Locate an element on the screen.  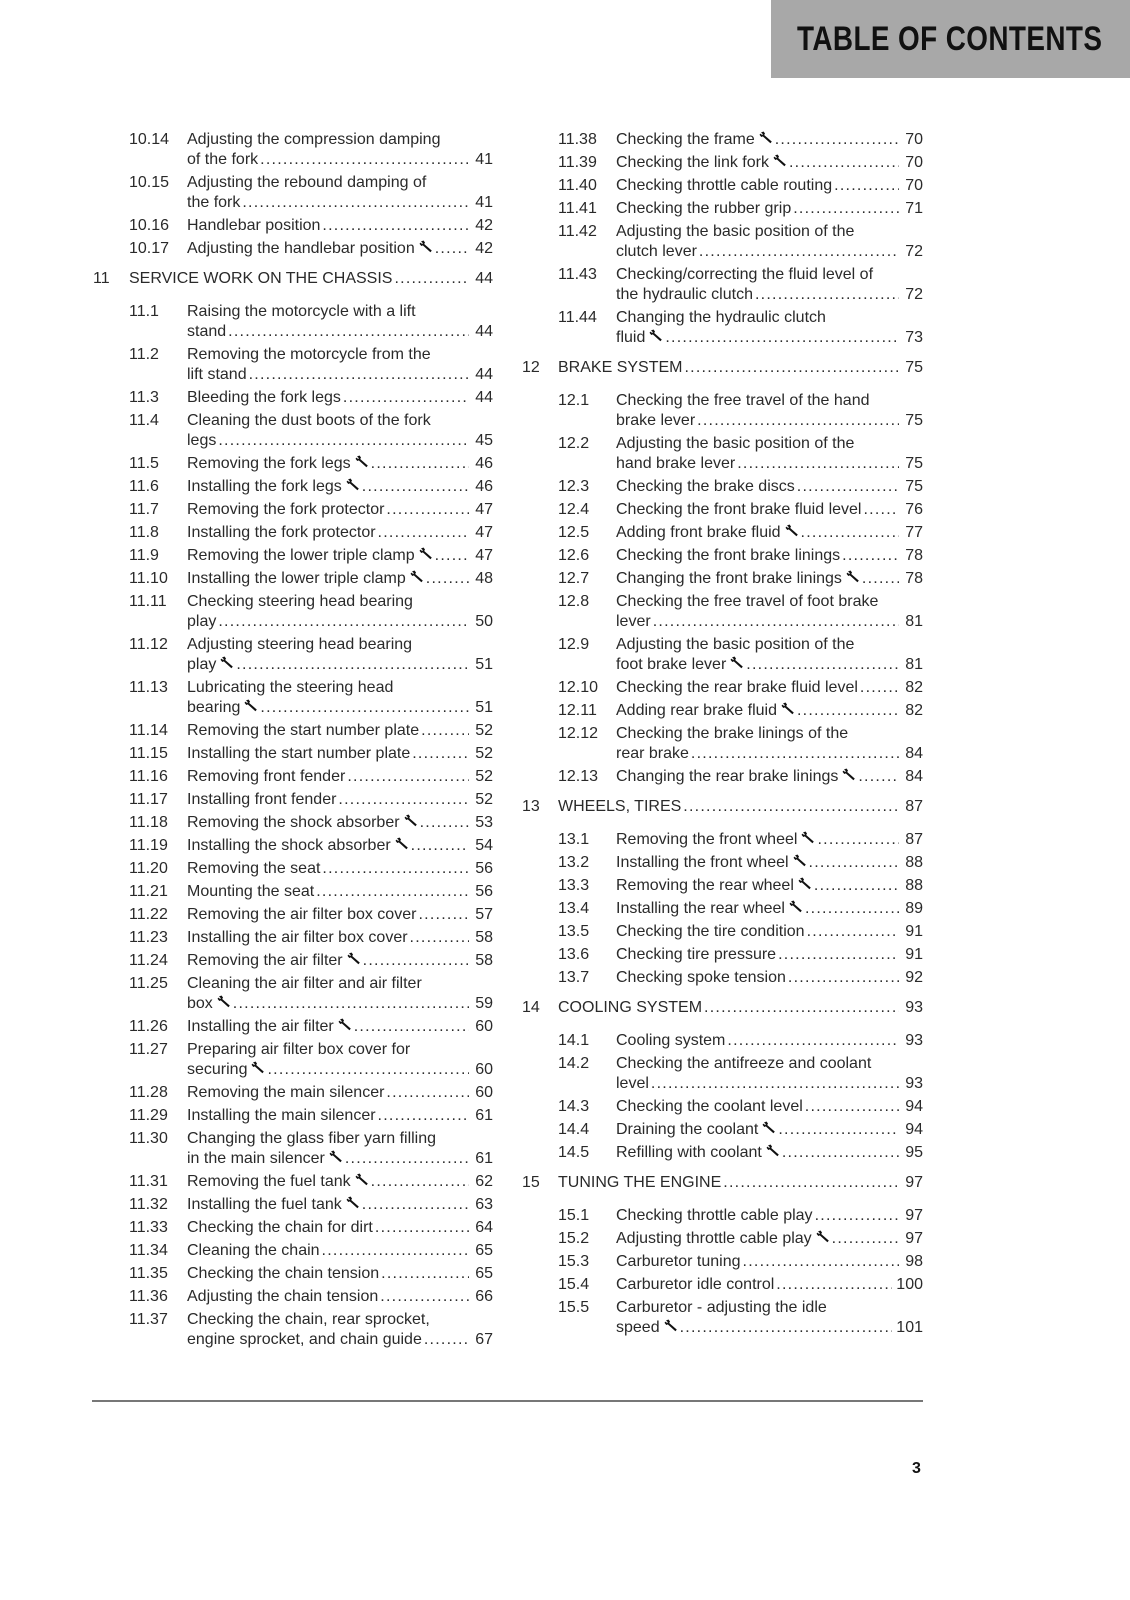
toc-entry: 11.5 Removing the fork legs 46 is located at coordinates (293, 464).